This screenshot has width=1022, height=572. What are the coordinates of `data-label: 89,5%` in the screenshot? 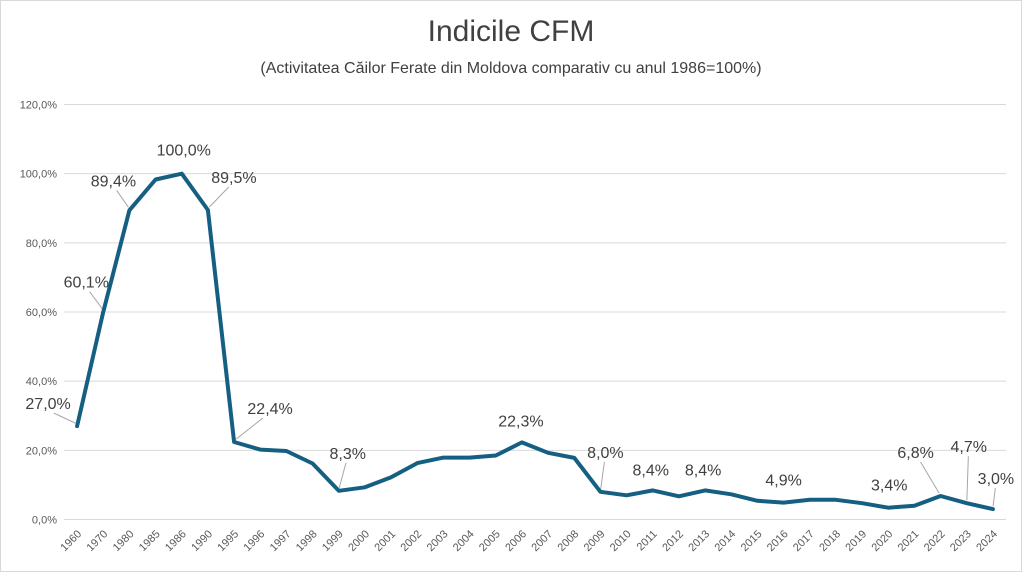 It's located at (233, 178).